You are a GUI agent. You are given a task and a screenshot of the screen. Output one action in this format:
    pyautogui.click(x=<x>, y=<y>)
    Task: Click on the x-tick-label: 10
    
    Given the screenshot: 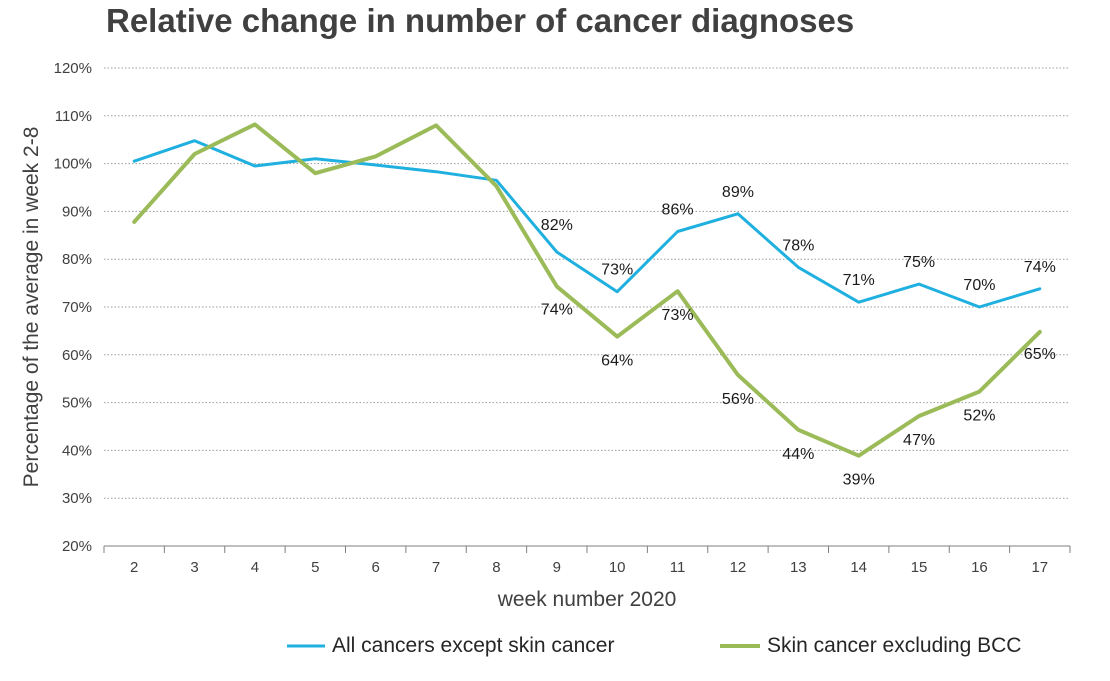 What is the action you would take?
    pyautogui.click(x=617, y=567)
    